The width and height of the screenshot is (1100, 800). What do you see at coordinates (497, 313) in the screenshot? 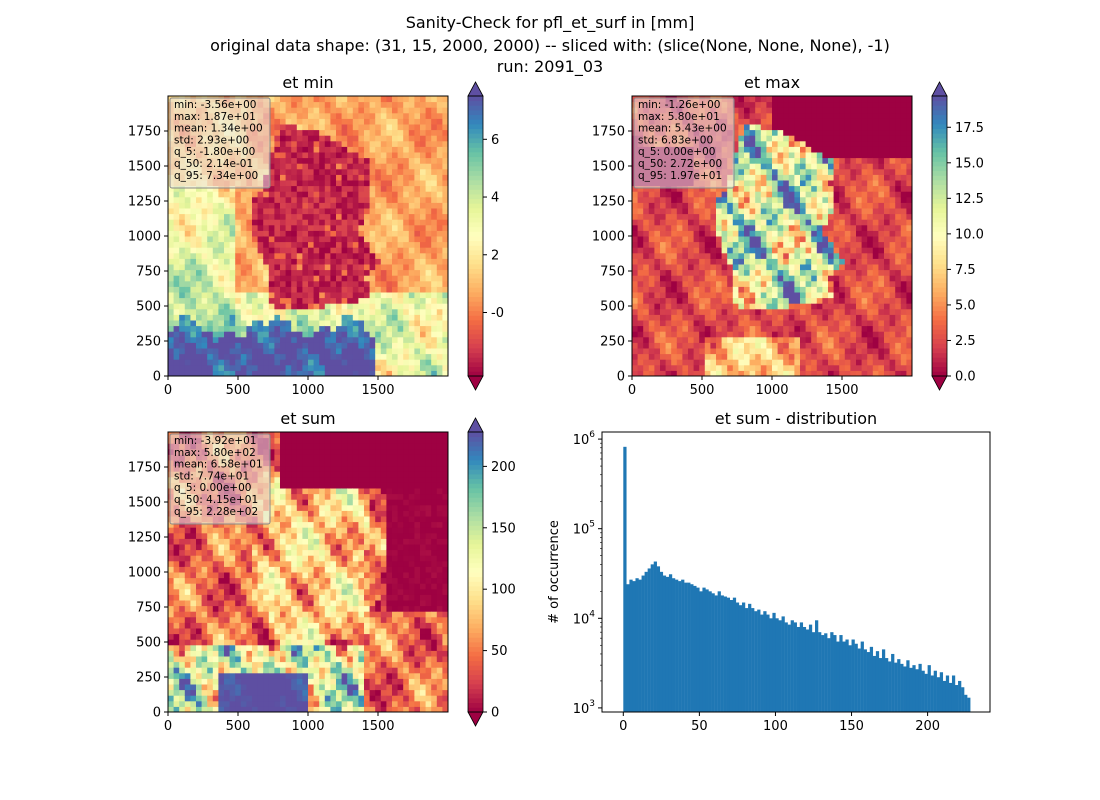
I see `colorbar-tick-label: -0` at bounding box center [497, 313].